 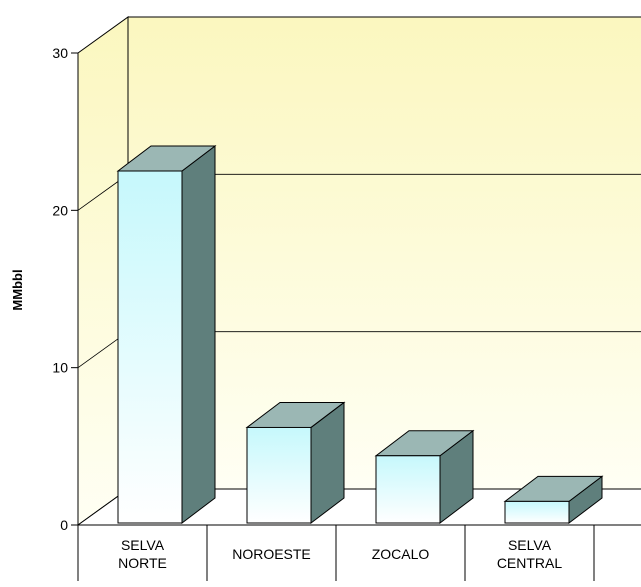 I want to click on y-tick-label: 20, so click(x=60, y=210).